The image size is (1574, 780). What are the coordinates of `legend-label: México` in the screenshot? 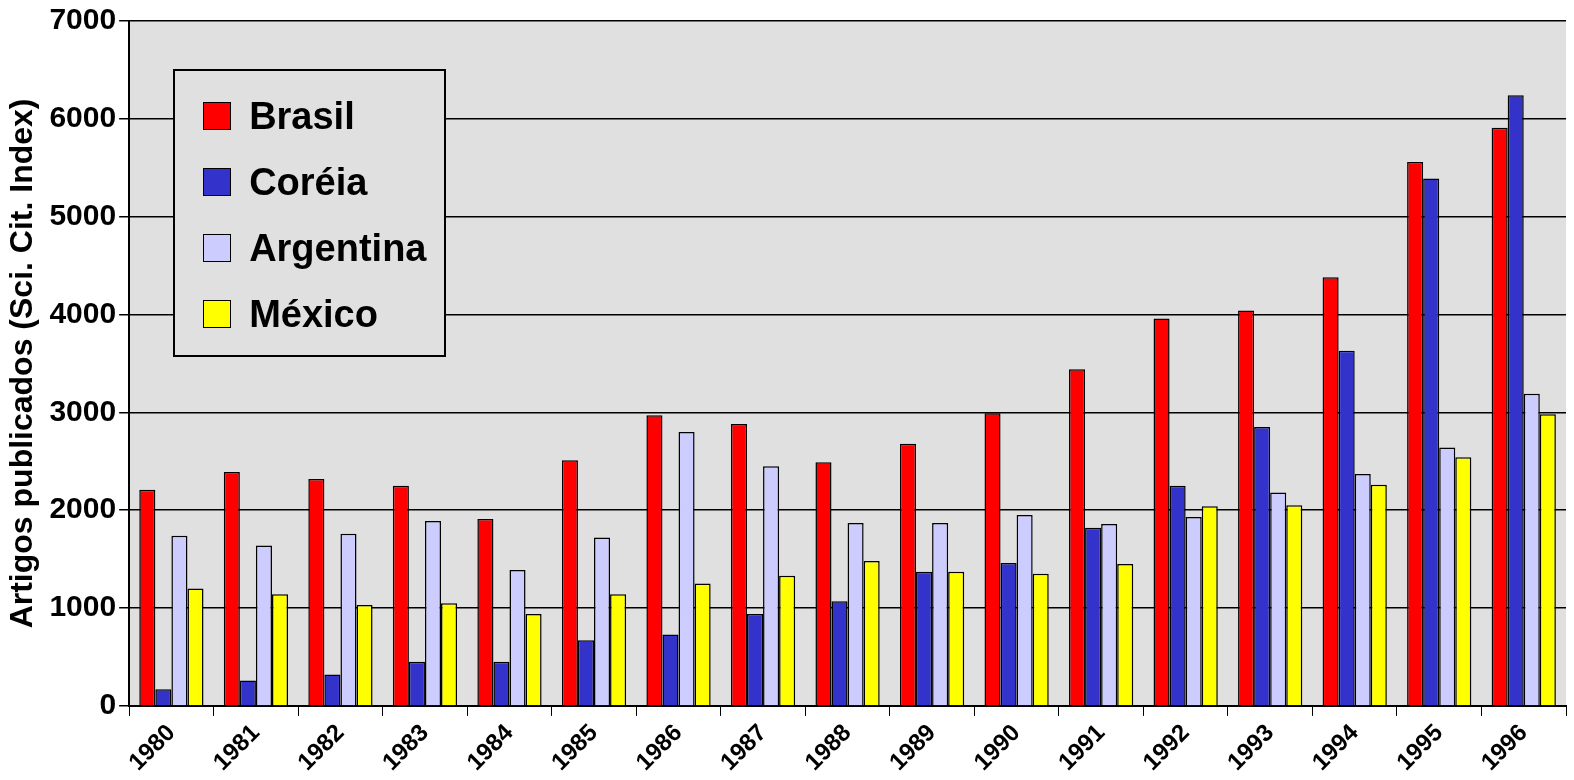 It's located at (313, 314).